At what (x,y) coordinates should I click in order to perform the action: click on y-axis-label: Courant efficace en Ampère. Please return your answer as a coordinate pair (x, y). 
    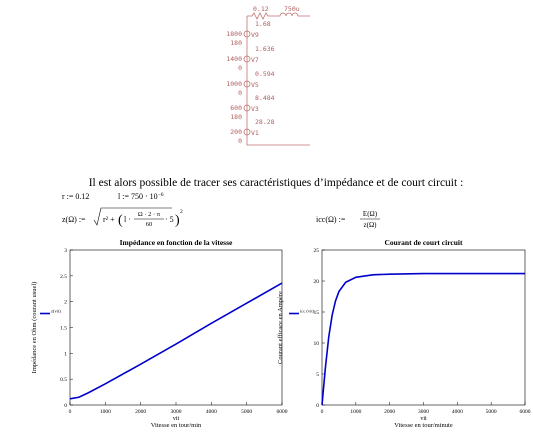
    Looking at the image, I should click on (280, 327).